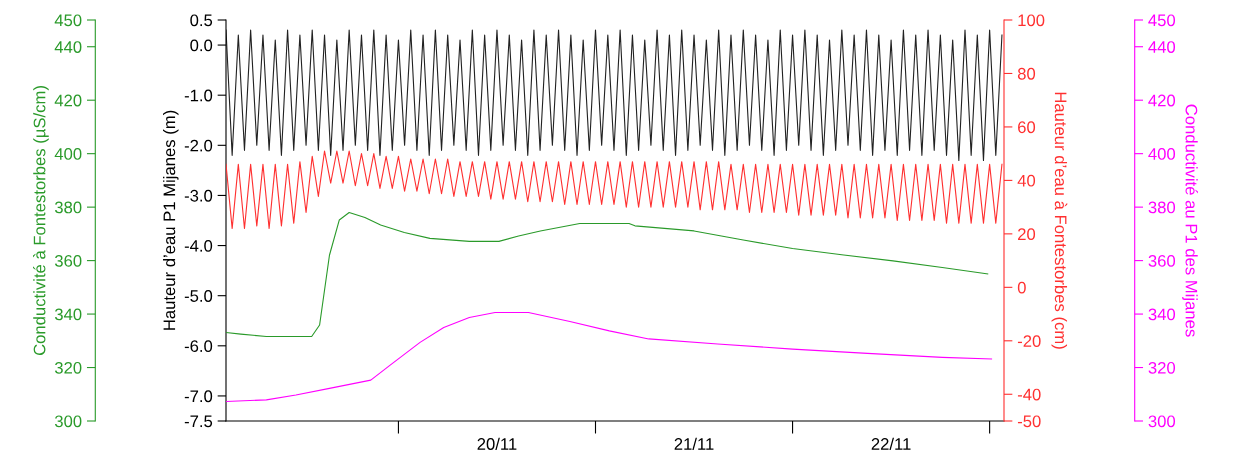 Image resolution: width=1236 pixels, height=459 pixels. I want to click on y2-tick-label: 80, so click(1026, 73).